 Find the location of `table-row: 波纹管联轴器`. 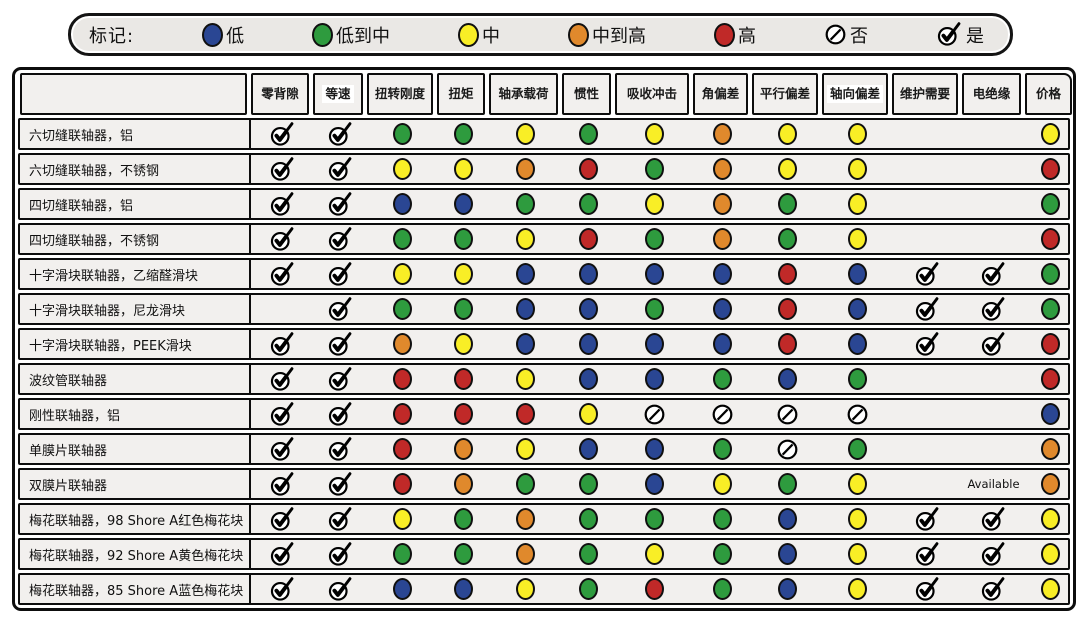

table-row: 波纹管联轴器 is located at coordinates (544, 379).